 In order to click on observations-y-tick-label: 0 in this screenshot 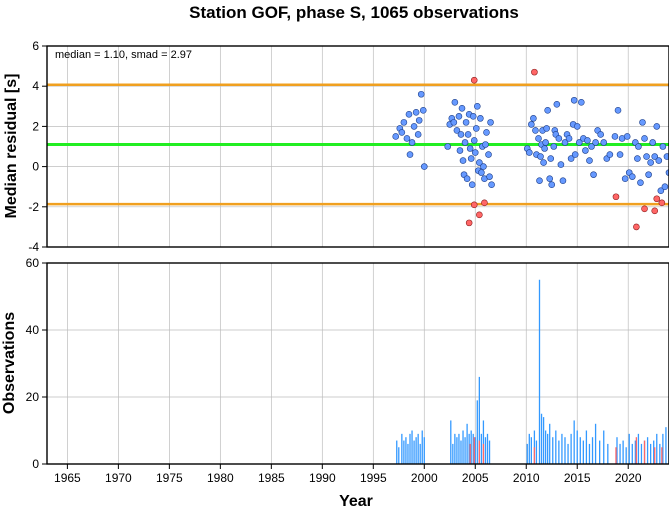, I will do `click(35, 464)`.